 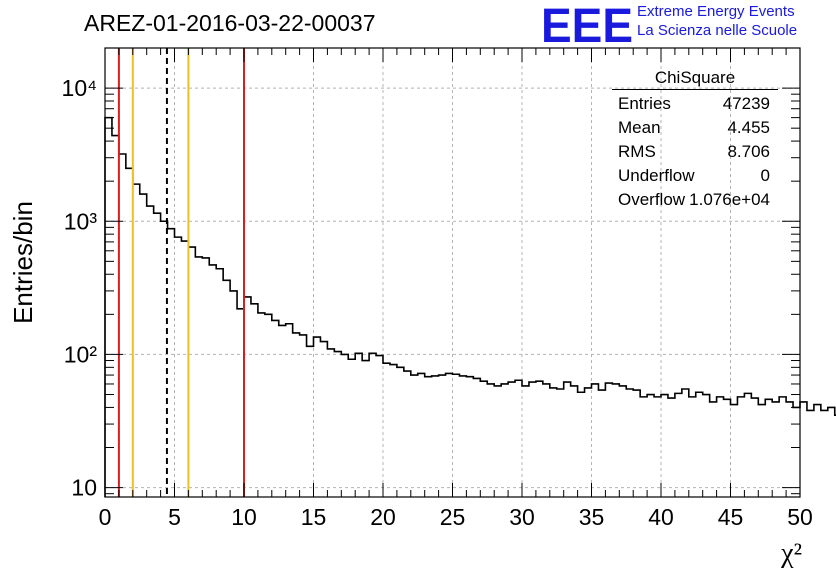 I want to click on stats-row-overflow: Overflow 1.076e+04, so click(x=695, y=200).